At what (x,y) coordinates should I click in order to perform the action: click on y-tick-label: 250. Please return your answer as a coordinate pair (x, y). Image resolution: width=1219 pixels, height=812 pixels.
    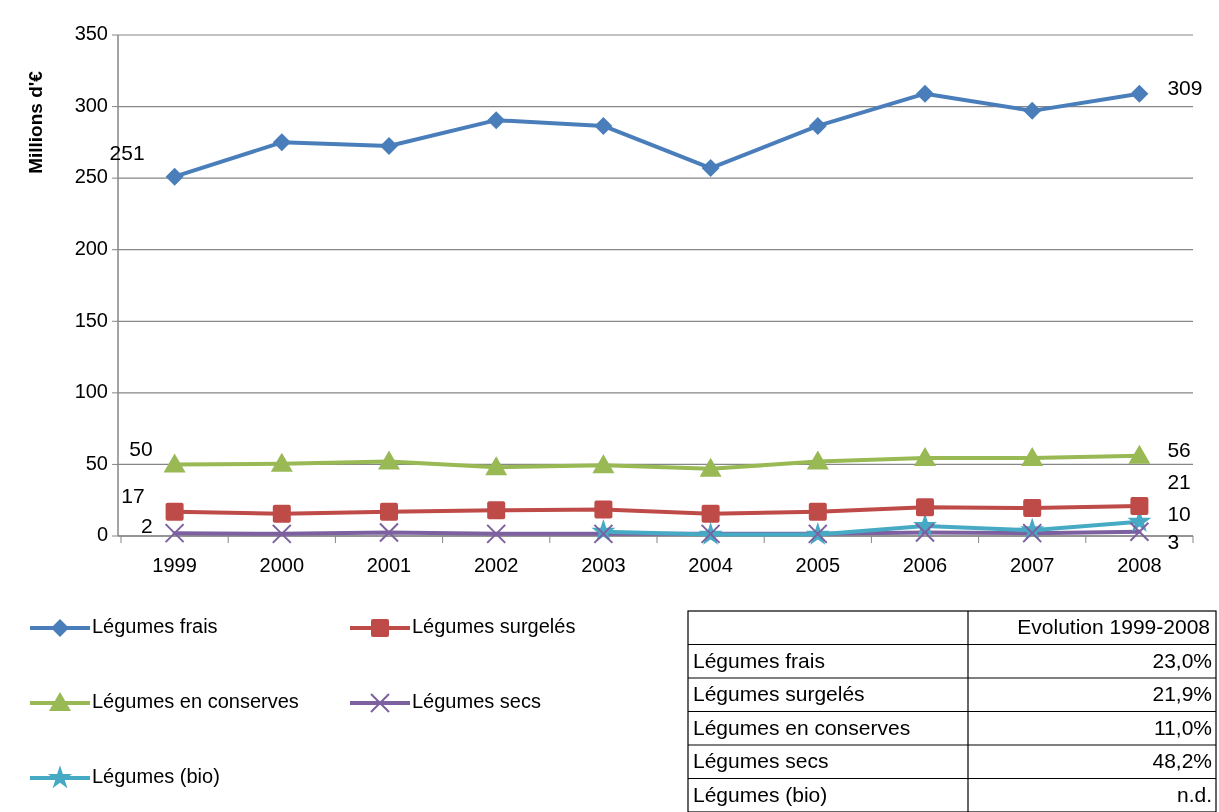
    Looking at the image, I should click on (91, 176).